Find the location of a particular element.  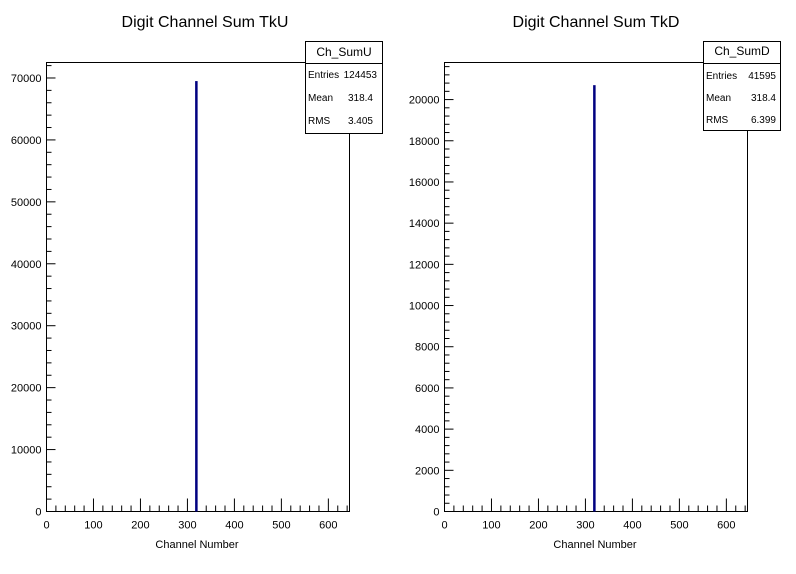

stats-box-name: Ch_SumD is located at coordinates (742, 51).